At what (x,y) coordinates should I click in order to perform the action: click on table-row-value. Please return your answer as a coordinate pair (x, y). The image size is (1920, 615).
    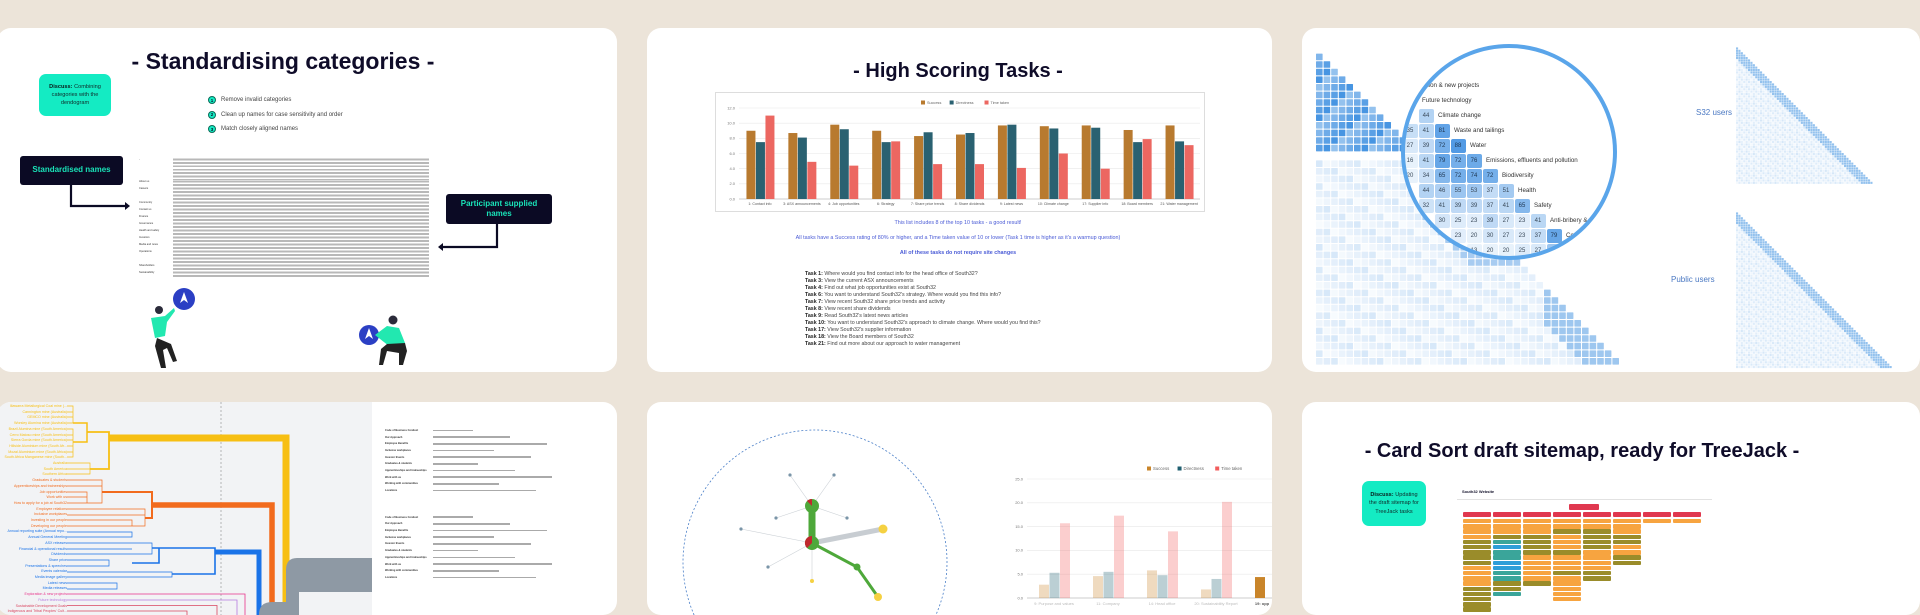
    Looking at the image, I should click on (471, 437).